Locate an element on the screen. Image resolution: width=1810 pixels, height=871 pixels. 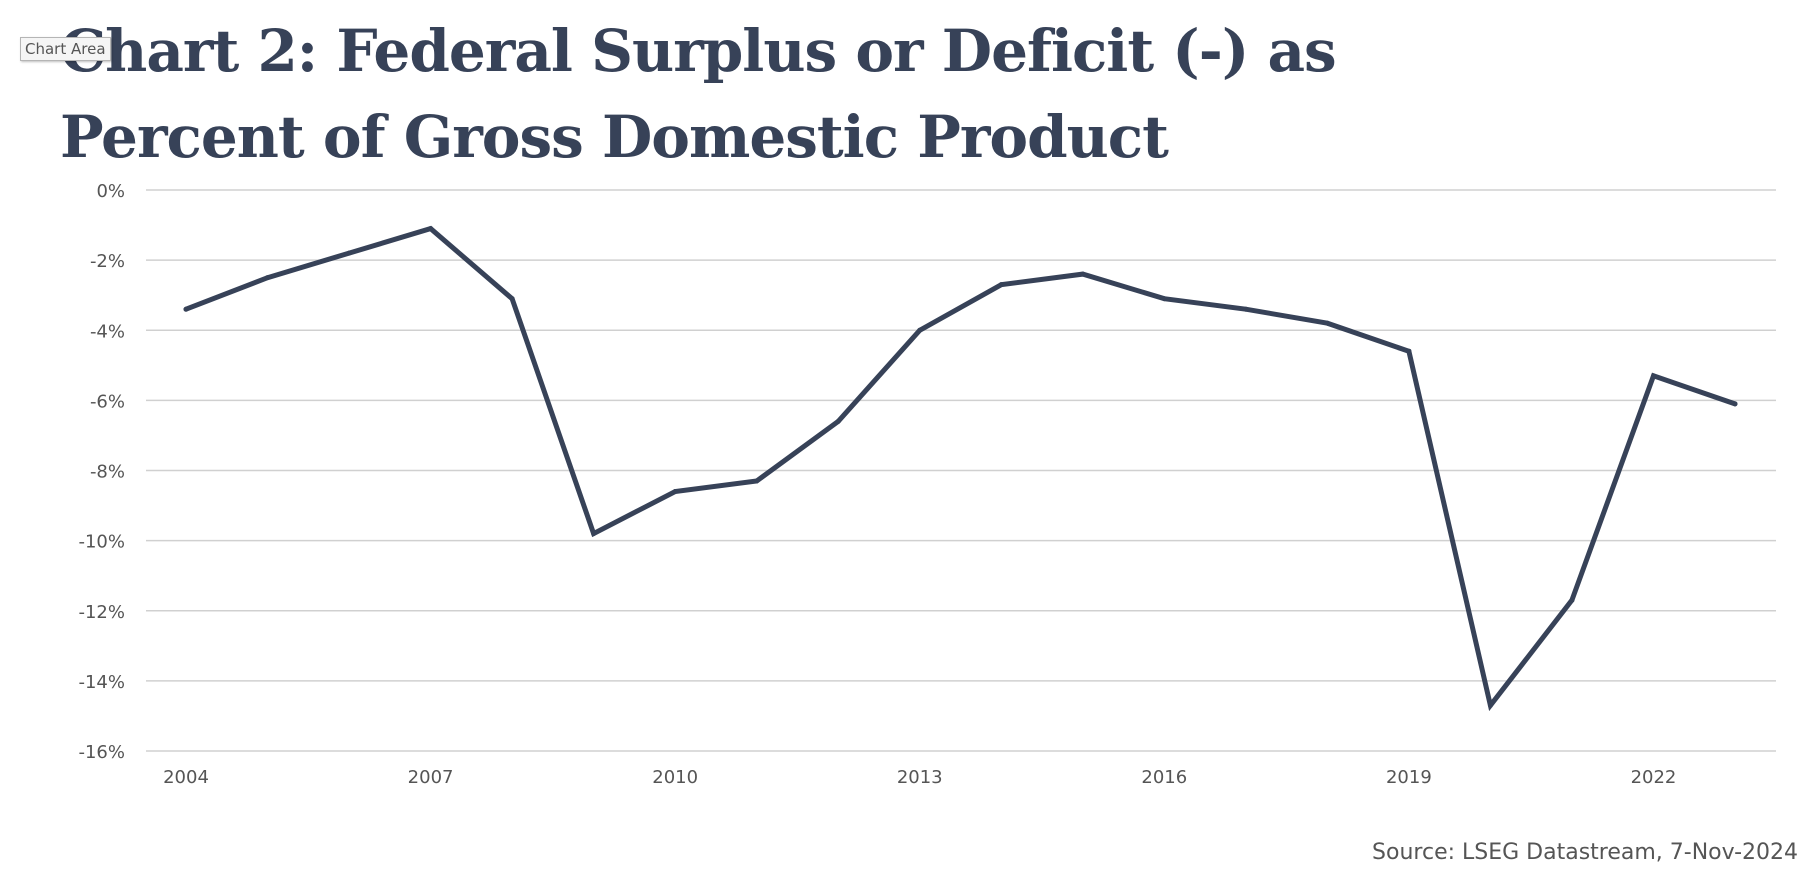
x-tick-label: 2019 is located at coordinates (1409, 777).